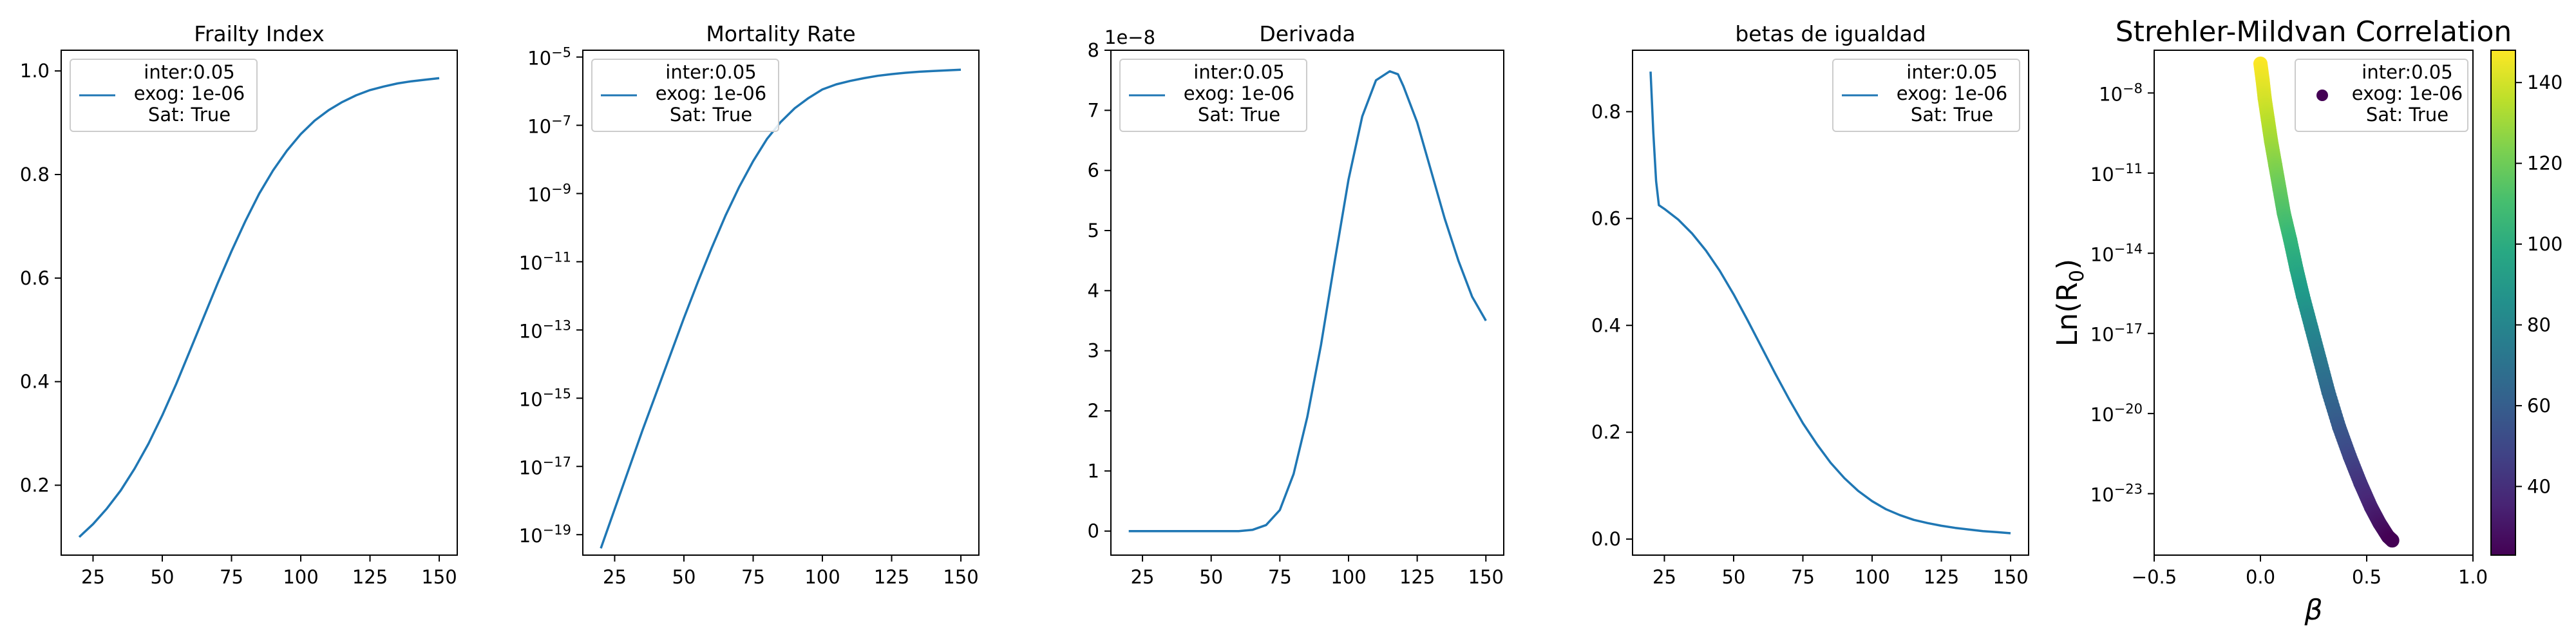 This screenshot has height=644, width=2576. What do you see at coordinates (1093, 351) in the screenshot?
I see `y-tick-label: 3` at bounding box center [1093, 351].